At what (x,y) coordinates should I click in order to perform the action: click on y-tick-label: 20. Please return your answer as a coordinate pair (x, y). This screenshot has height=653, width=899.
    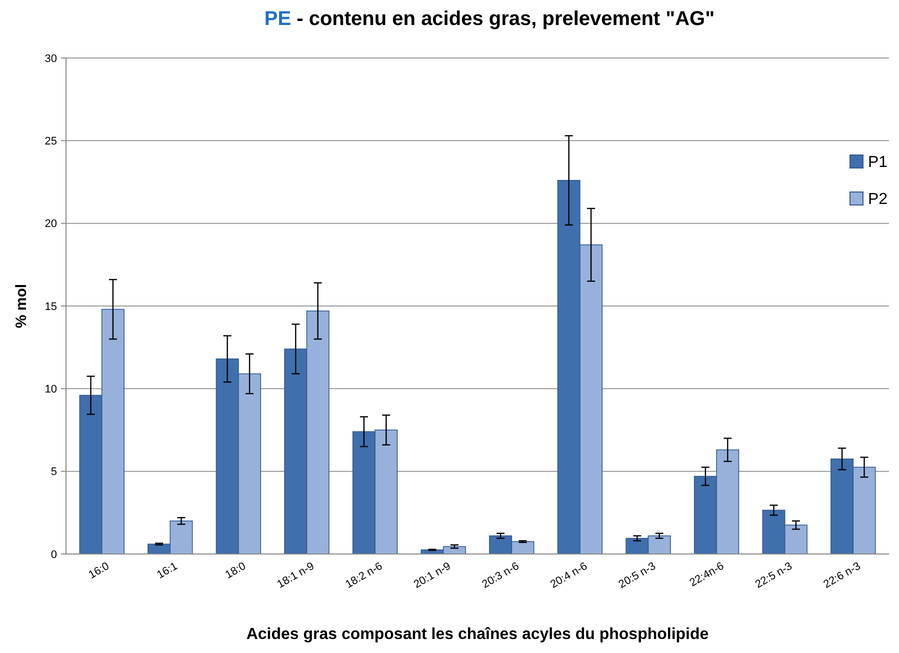
    Looking at the image, I should click on (50, 224).